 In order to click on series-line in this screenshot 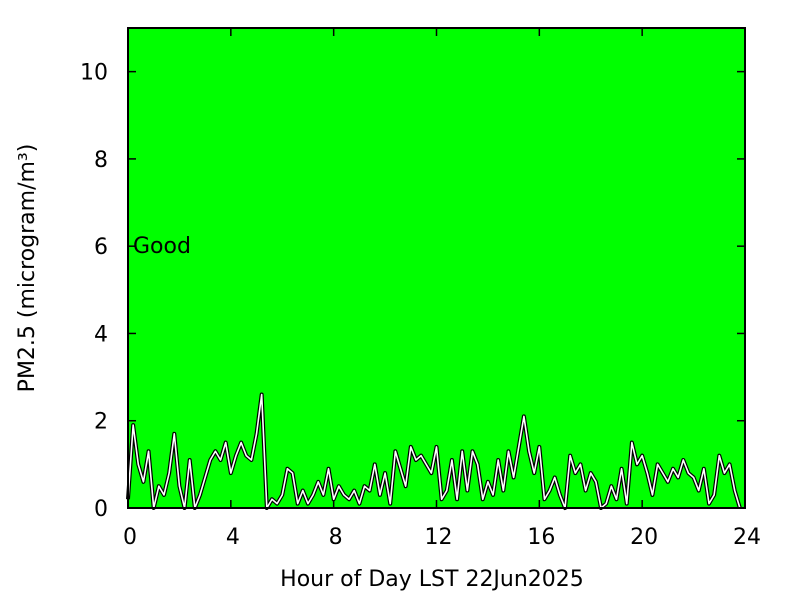, I will do `click(434, 451)`.